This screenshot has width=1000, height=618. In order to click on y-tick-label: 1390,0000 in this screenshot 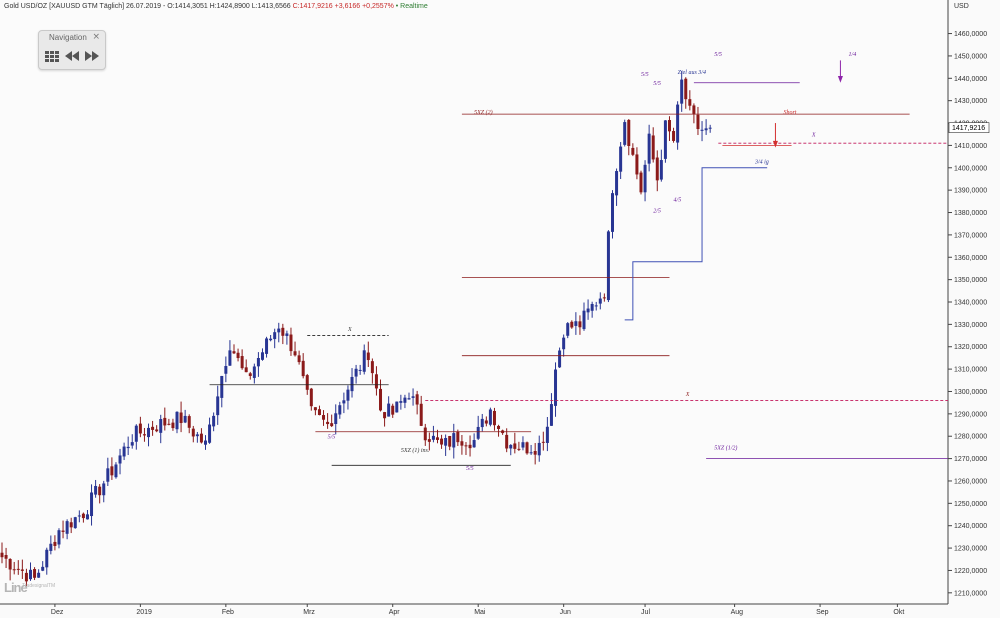, I will do `click(970, 191)`.